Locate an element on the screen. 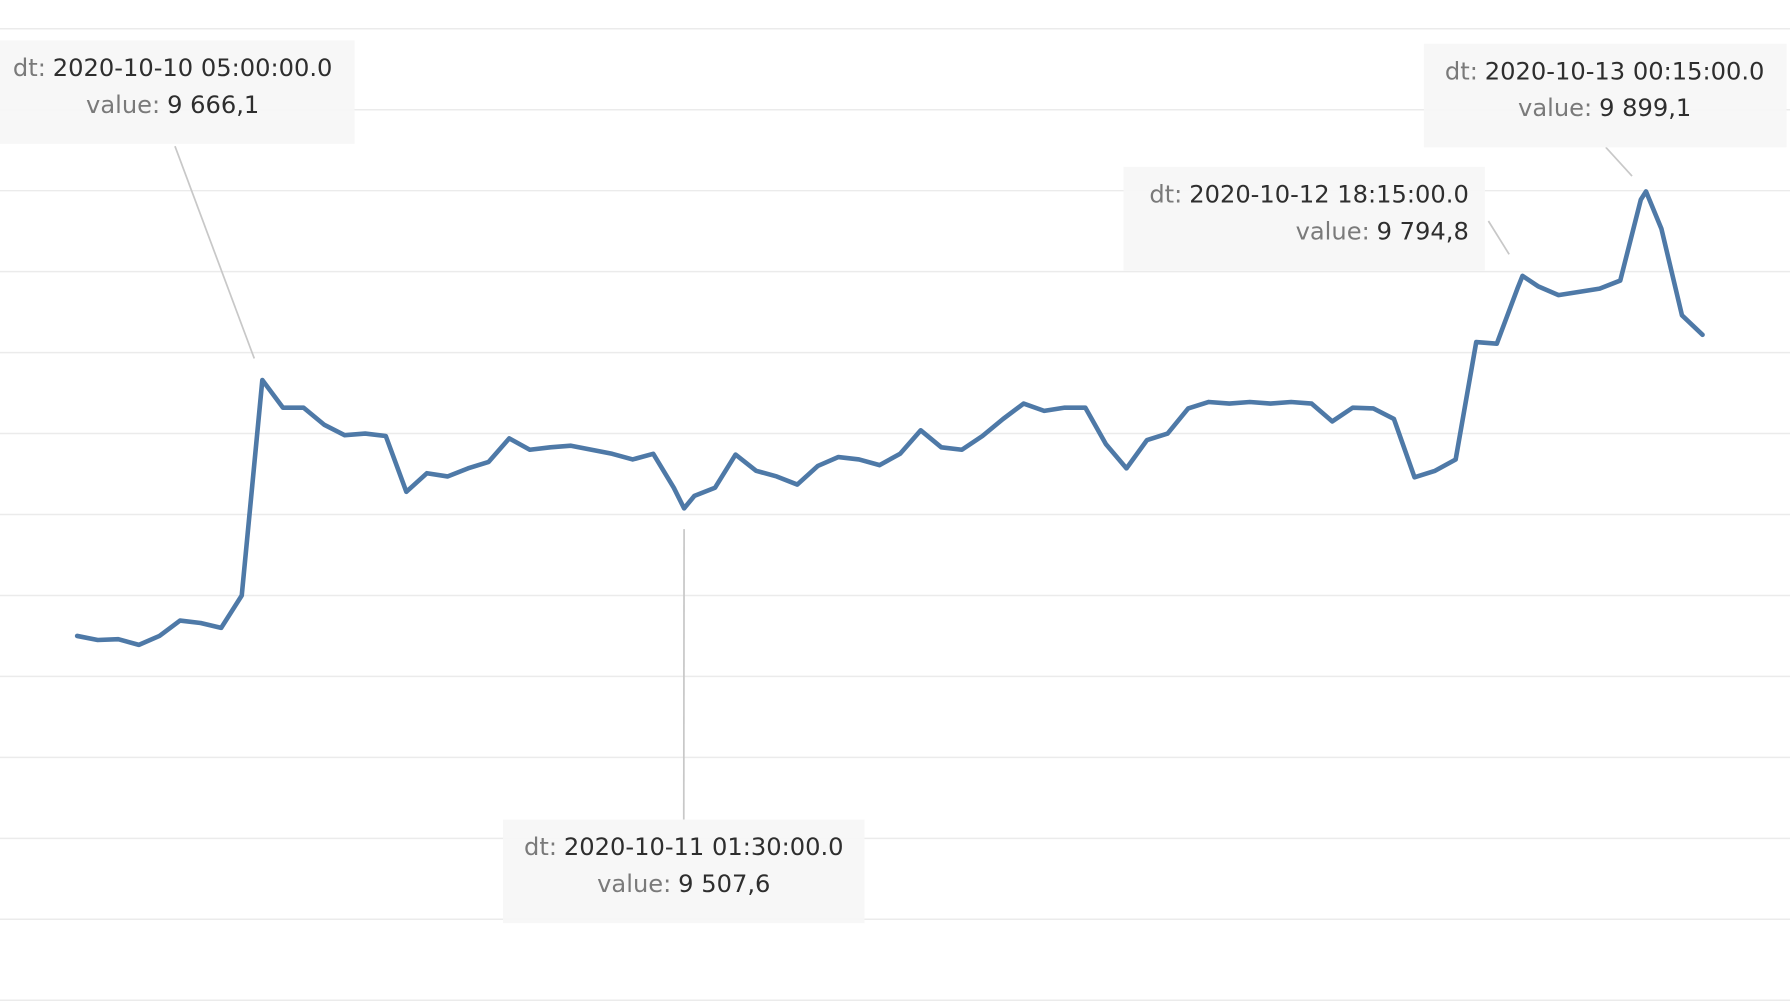 This screenshot has width=1790, height=1006. annotation-dt: dt: 2020-10-11 01:30:00.0 is located at coordinates (683, 847).